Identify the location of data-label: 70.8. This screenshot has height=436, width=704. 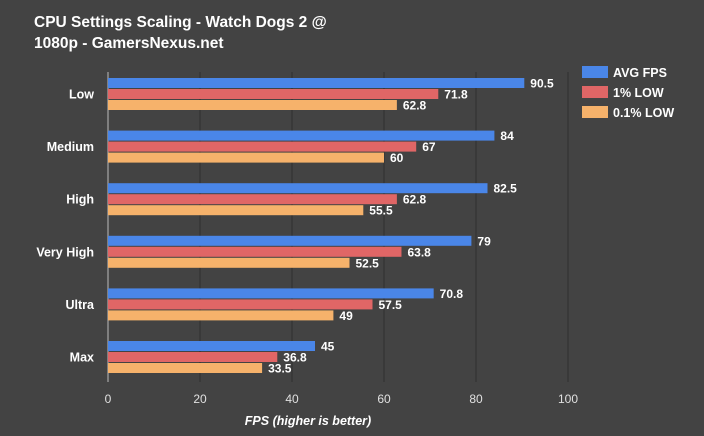
(452, 294).